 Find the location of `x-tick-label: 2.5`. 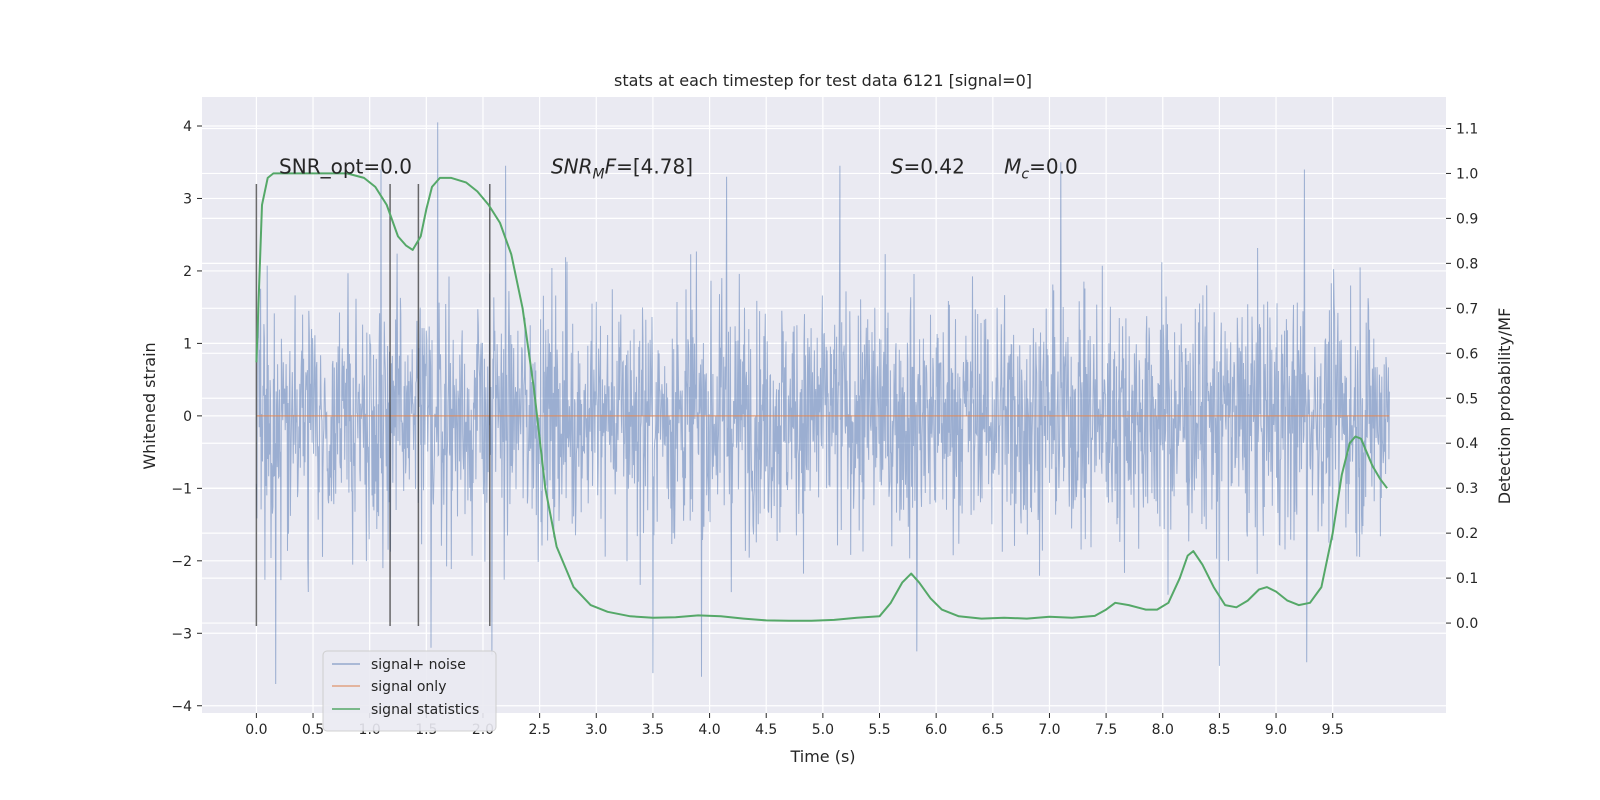

x-tick-label: 2.5 is located at coordinates (539, 730).